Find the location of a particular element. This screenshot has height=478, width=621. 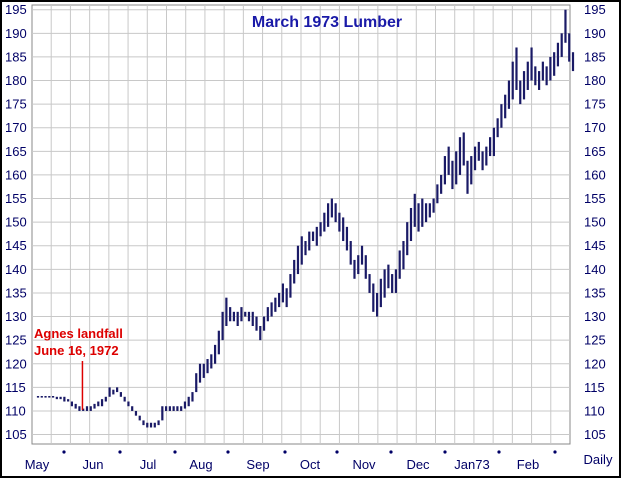

x-tick-label: Nov is located at coordinates (364, 464).